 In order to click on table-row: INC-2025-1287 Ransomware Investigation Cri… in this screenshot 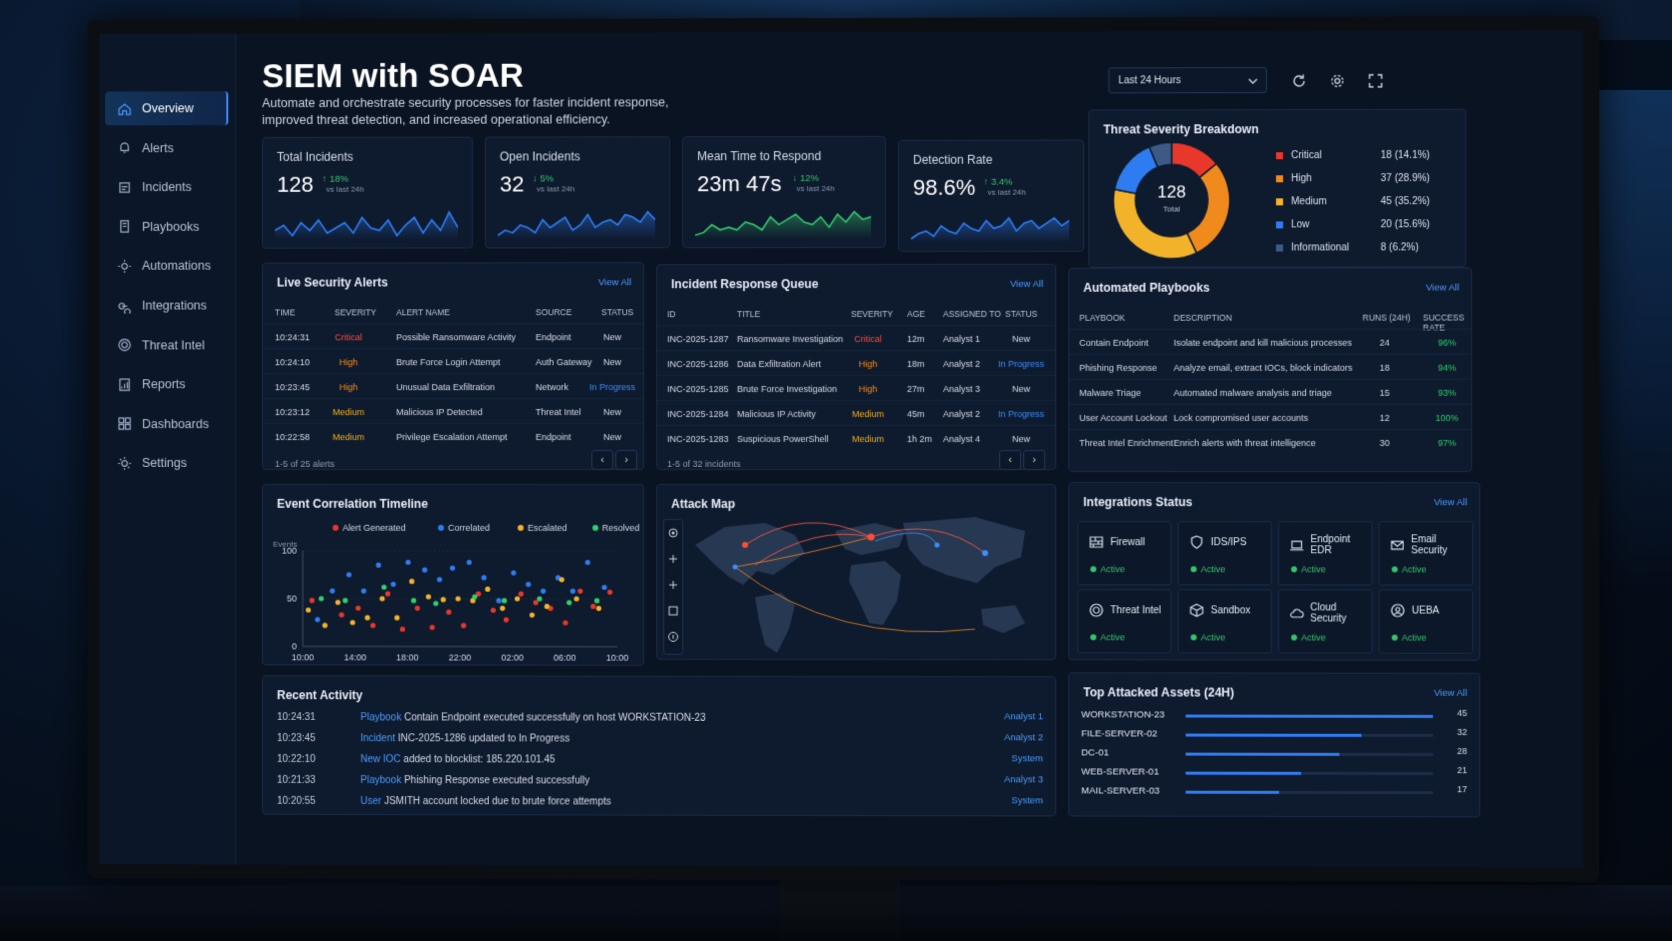, I will do `click(856, 337)`.